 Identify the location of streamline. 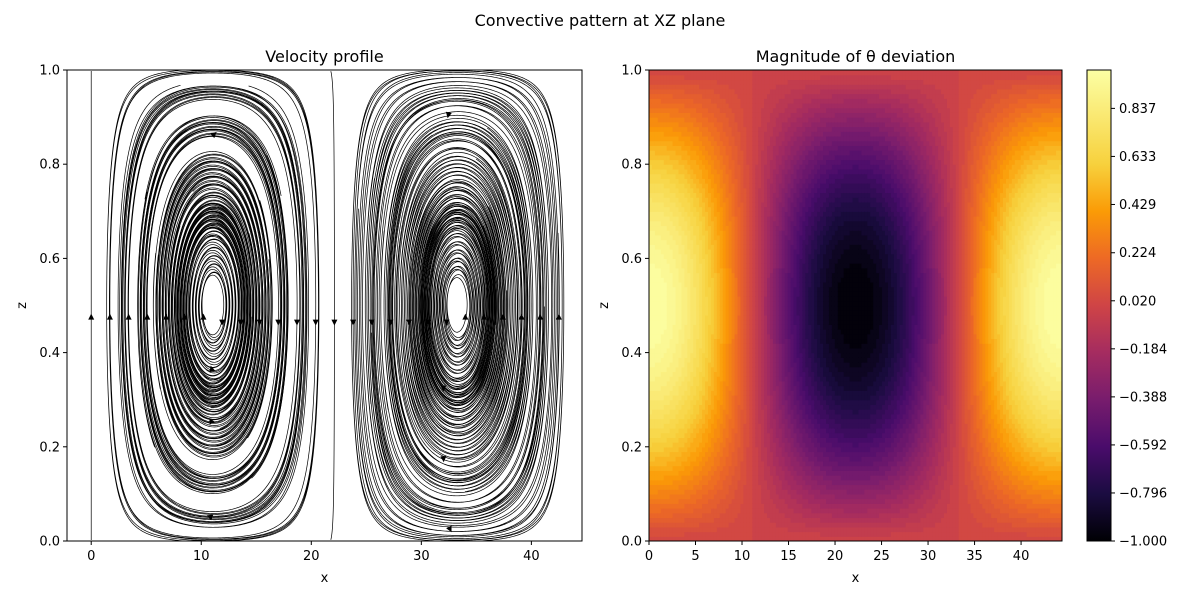
(332, 305).